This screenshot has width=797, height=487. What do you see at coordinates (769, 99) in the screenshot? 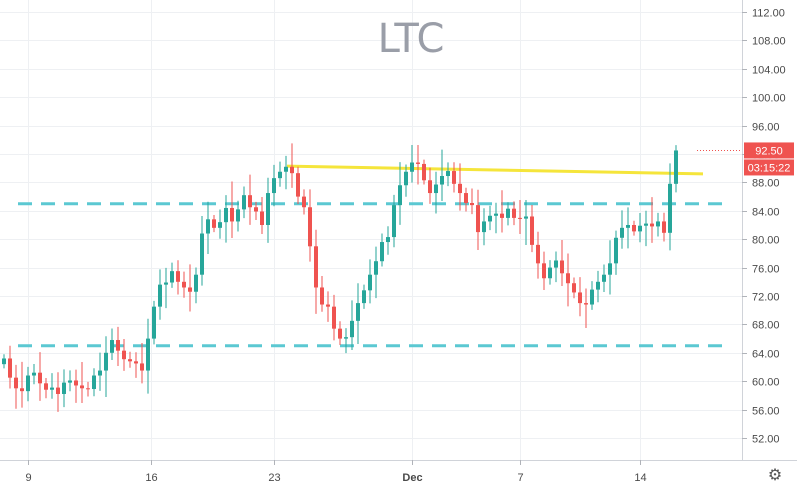
I see `y-tick-label: 100.00` at bounding box center [769, 99].